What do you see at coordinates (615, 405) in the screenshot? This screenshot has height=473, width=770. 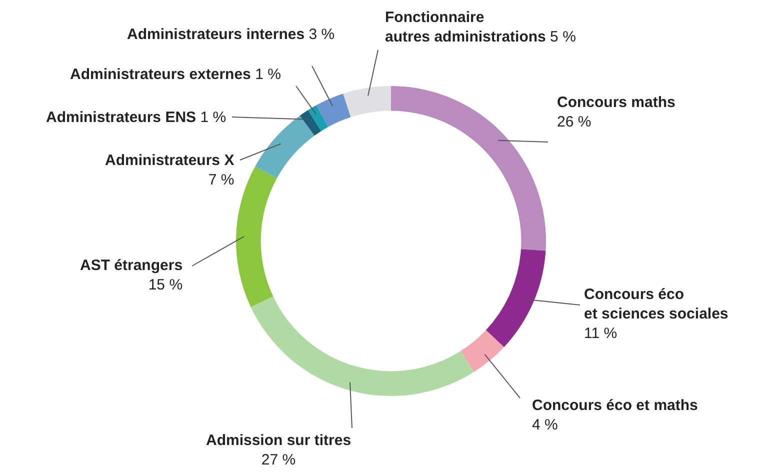 I see `slice-label: Concours éco et maths` at bounding box center [615, 405].